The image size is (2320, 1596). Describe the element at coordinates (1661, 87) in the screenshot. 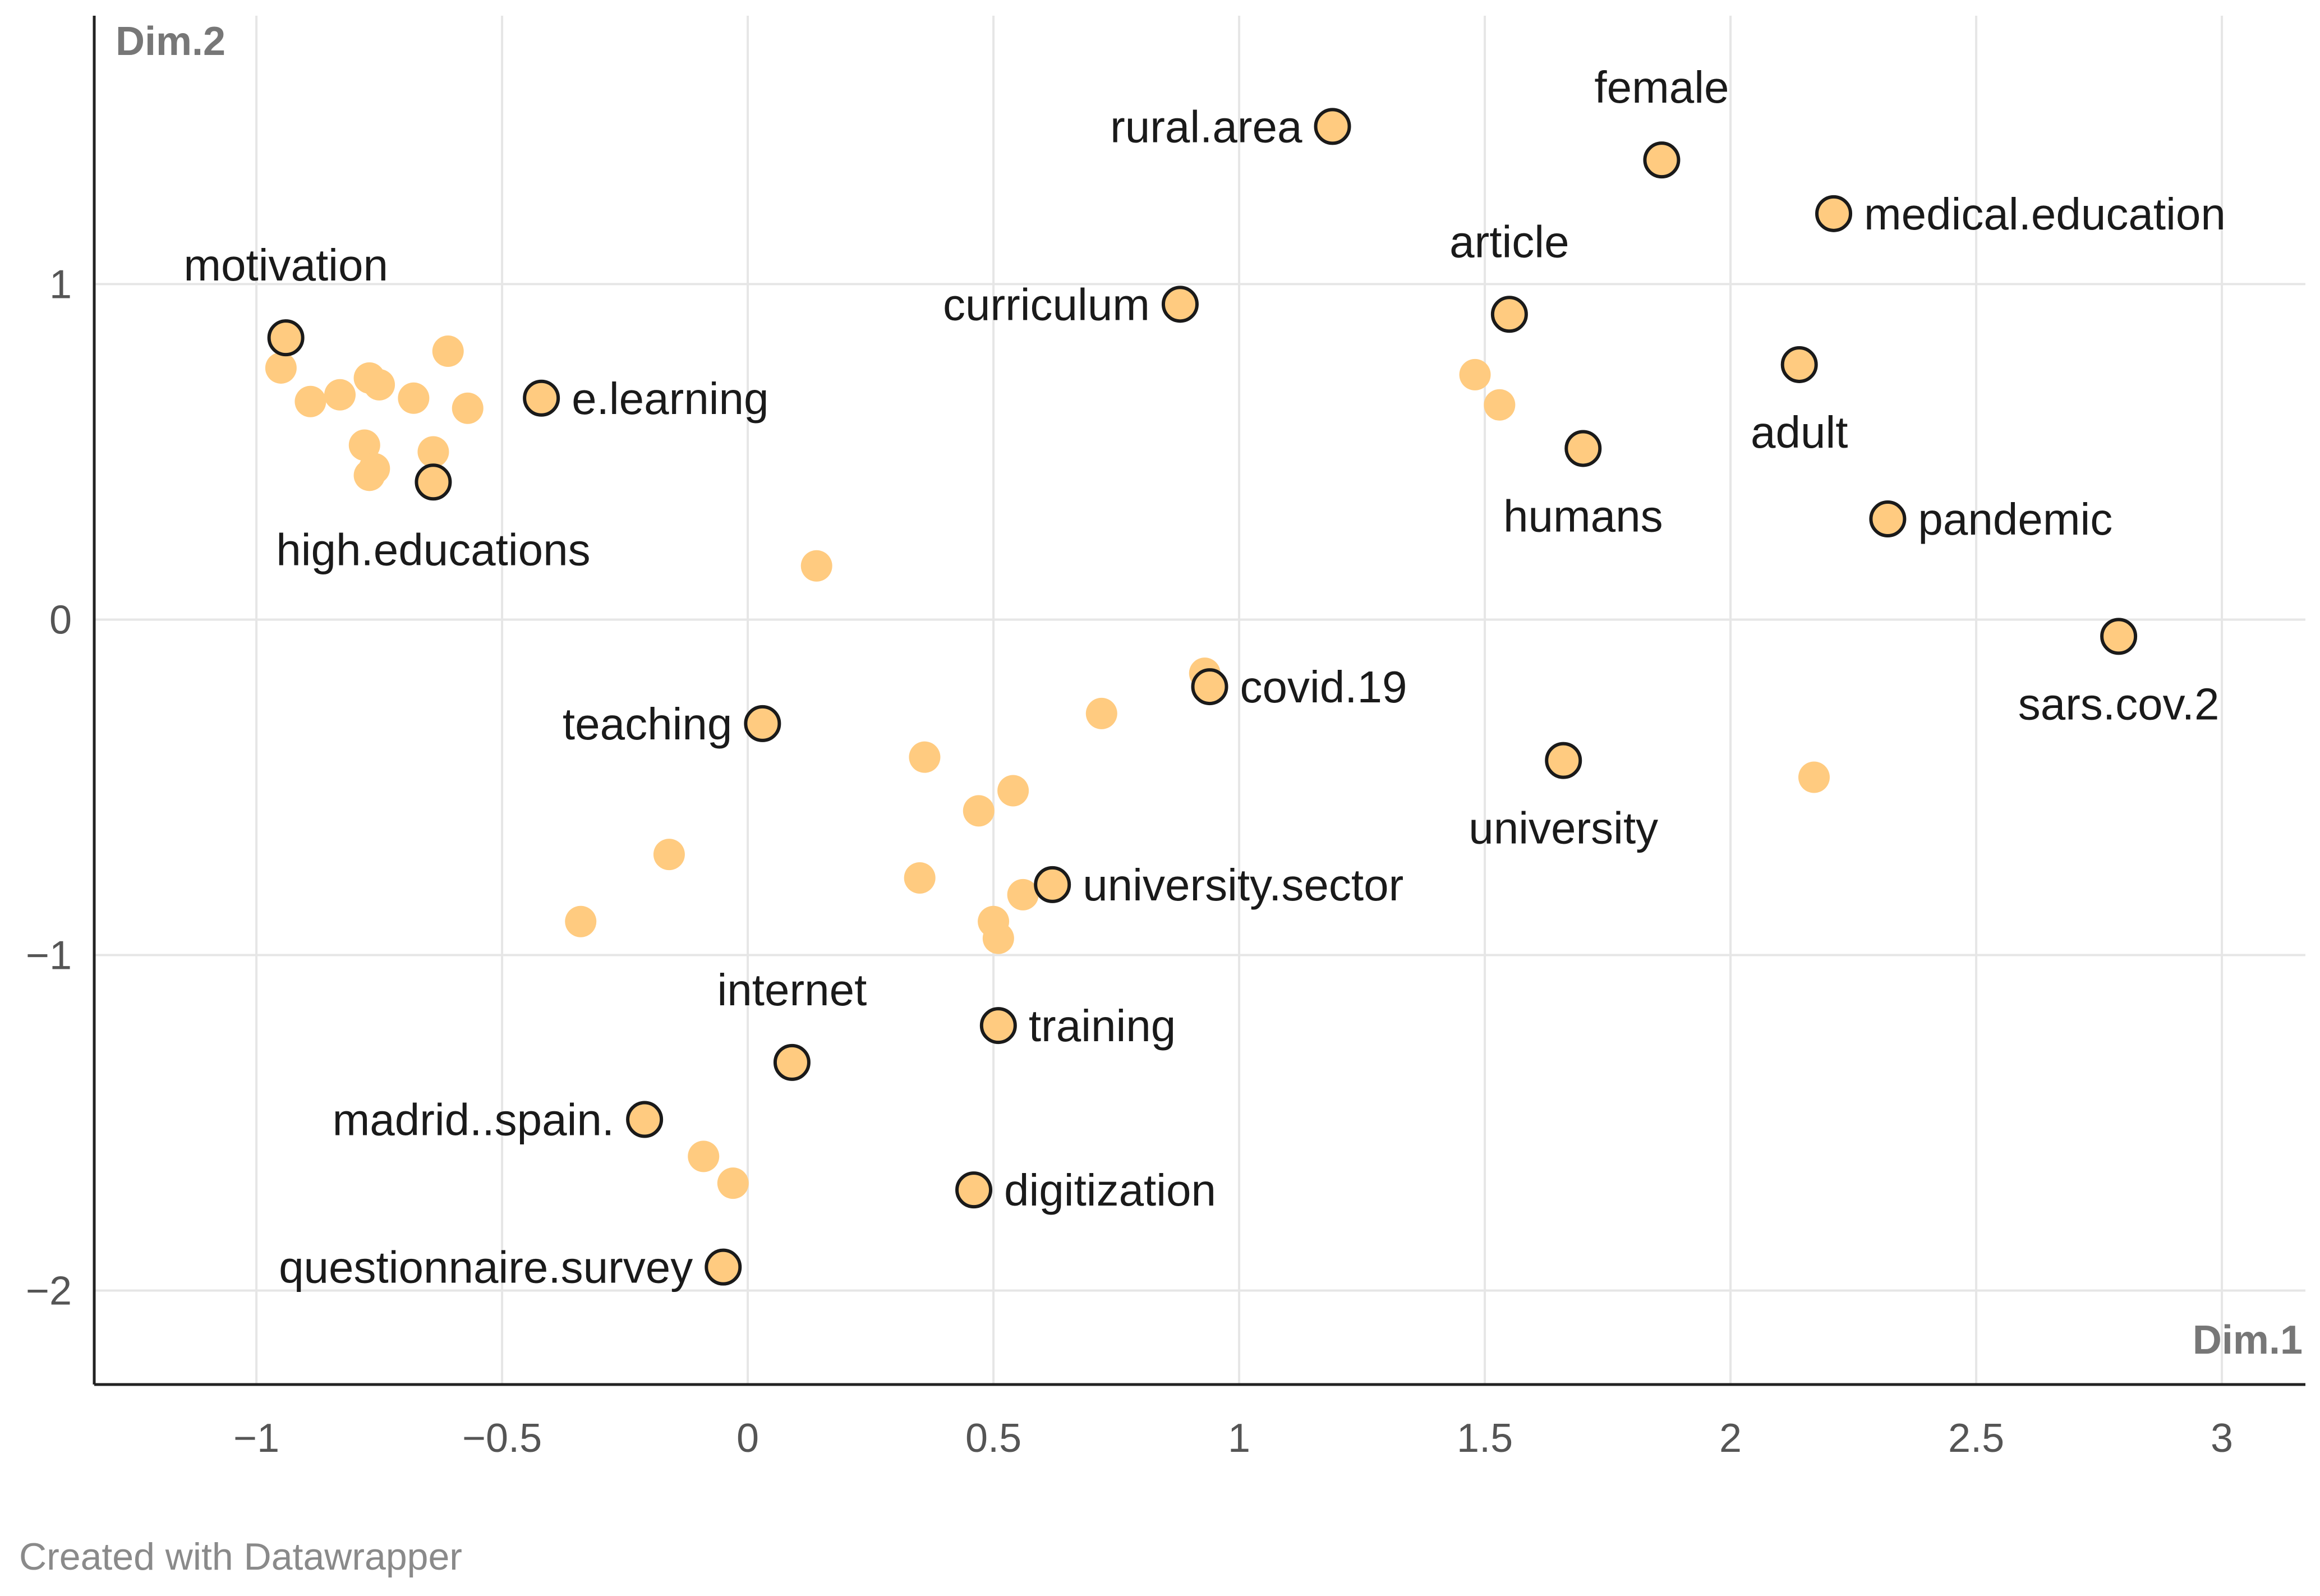

I see `point-label: female` at that location.